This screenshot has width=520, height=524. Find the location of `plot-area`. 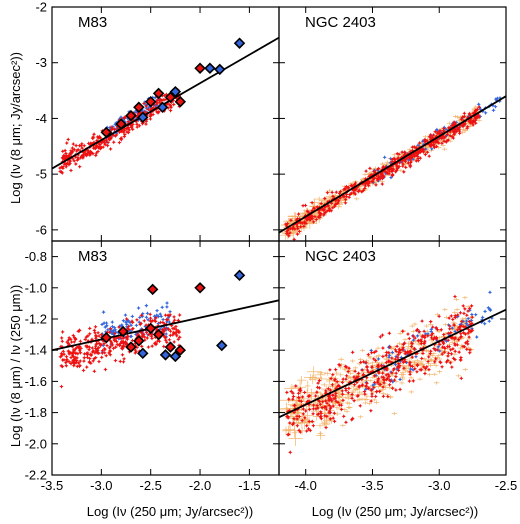

plot-area is located at coordinates (165, 105).